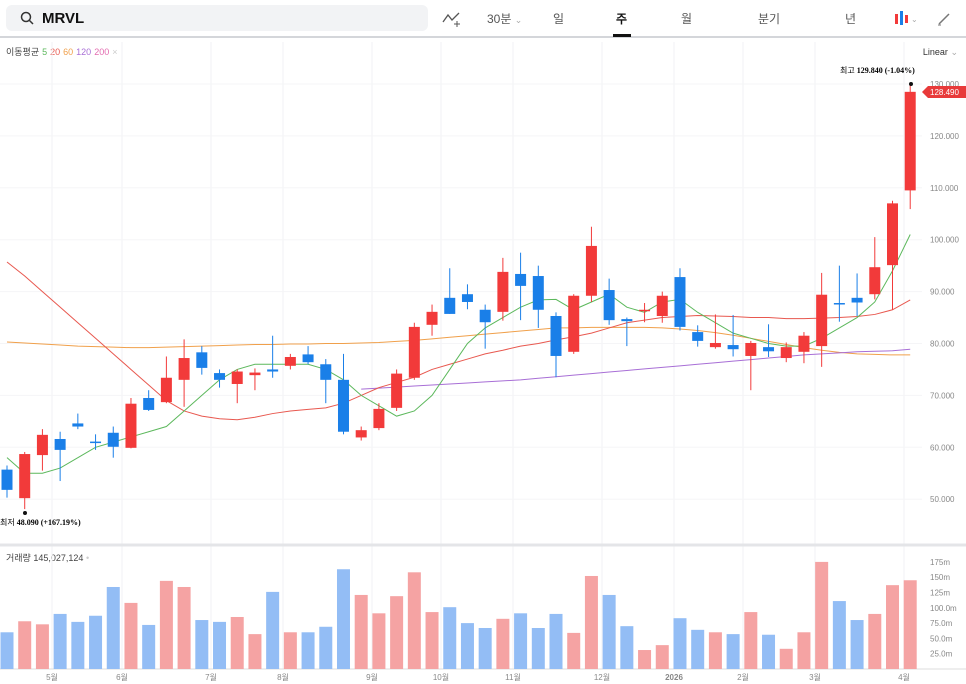 This screenshot has height=684, width=966. What do you see at coordinates (518, 20) in the screenshot?
I see `chevron-down-icon: ⌄` at bounding box center [518, 20].